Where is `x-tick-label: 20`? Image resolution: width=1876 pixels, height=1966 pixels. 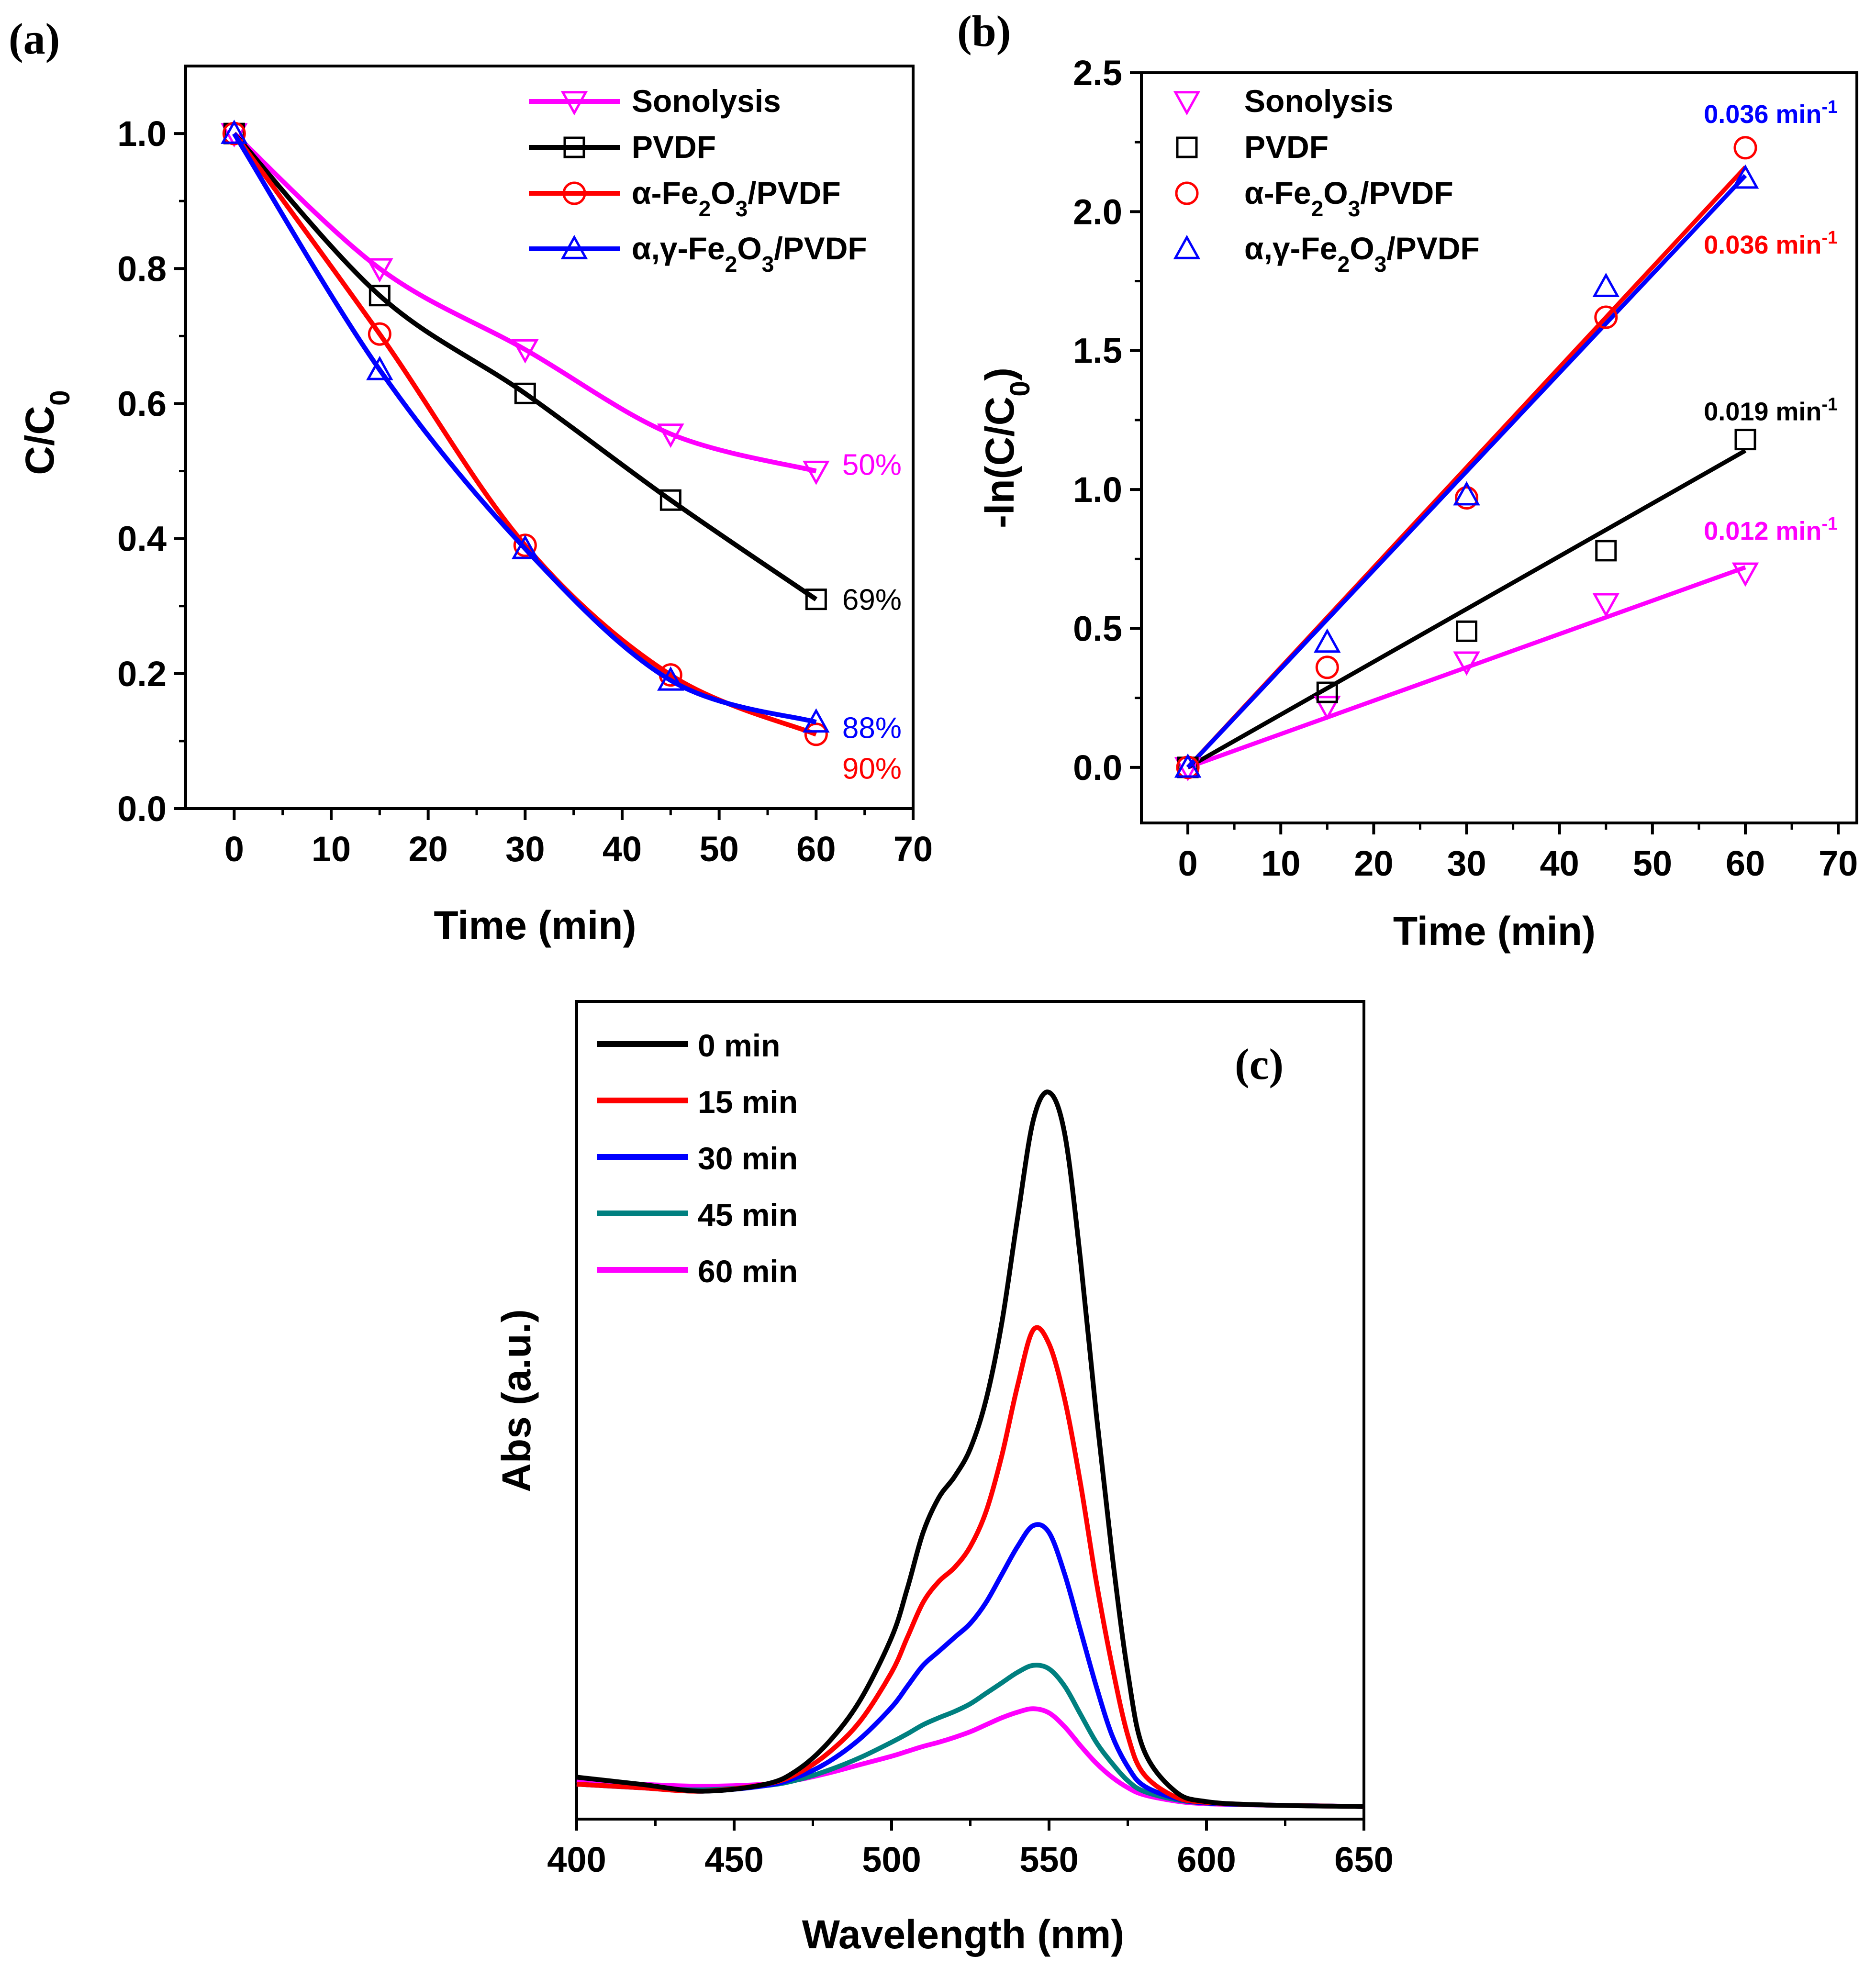 x-tick-label: 20 is located at coordinates (1373, 863).